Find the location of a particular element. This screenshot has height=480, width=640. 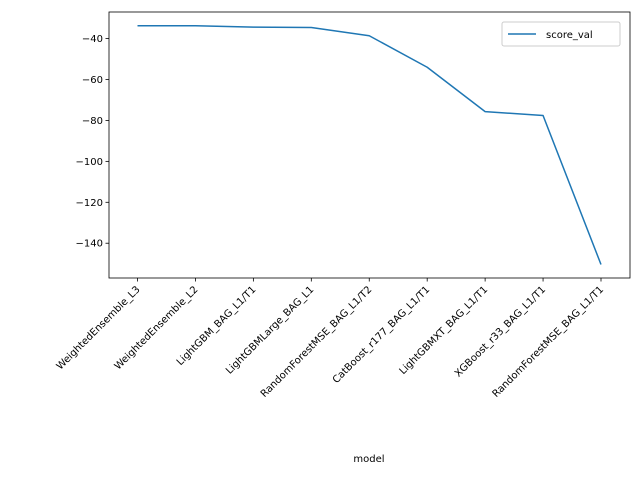

x-tick-label: RandomForestMSE_BAG_L1/T1 is located at coordinates (549, 342).